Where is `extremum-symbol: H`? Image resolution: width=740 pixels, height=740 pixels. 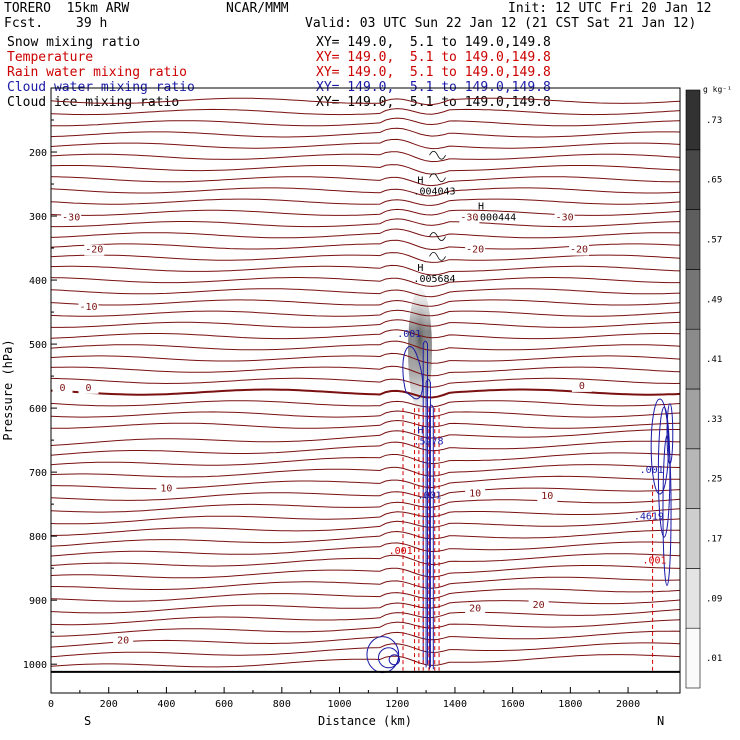 extremum-symbol: H is located at coordinates (420, 180).